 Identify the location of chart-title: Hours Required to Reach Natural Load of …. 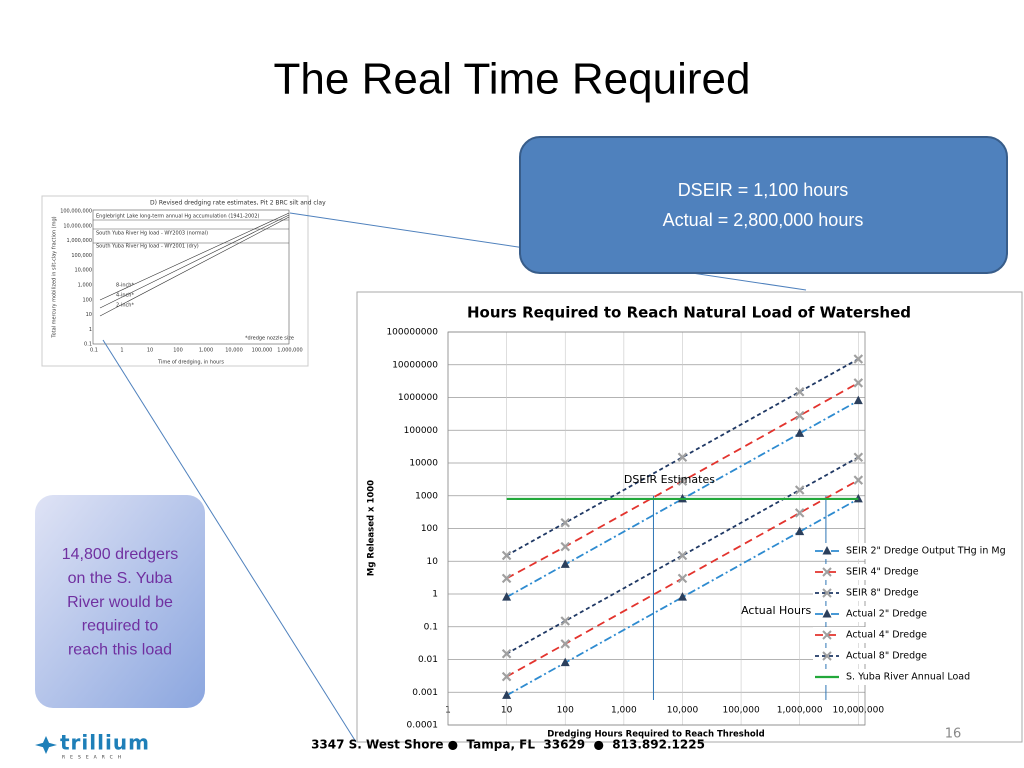
(689, 313).